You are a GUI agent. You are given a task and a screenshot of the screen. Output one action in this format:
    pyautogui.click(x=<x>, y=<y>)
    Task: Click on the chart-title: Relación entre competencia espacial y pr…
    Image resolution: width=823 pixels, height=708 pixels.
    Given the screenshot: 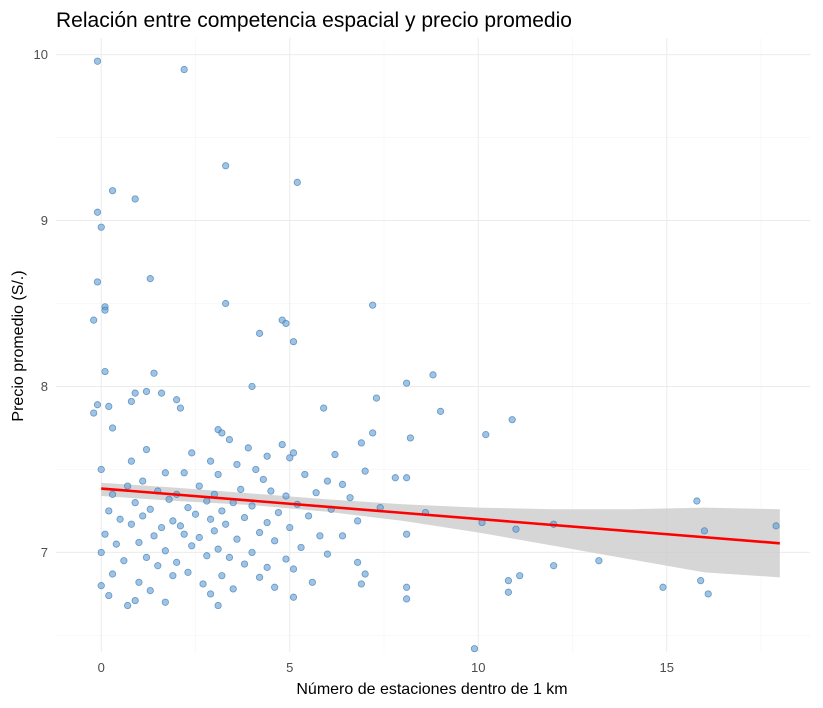 What is the action you would take?
    pyautogui.click(x=314, y=20)
    